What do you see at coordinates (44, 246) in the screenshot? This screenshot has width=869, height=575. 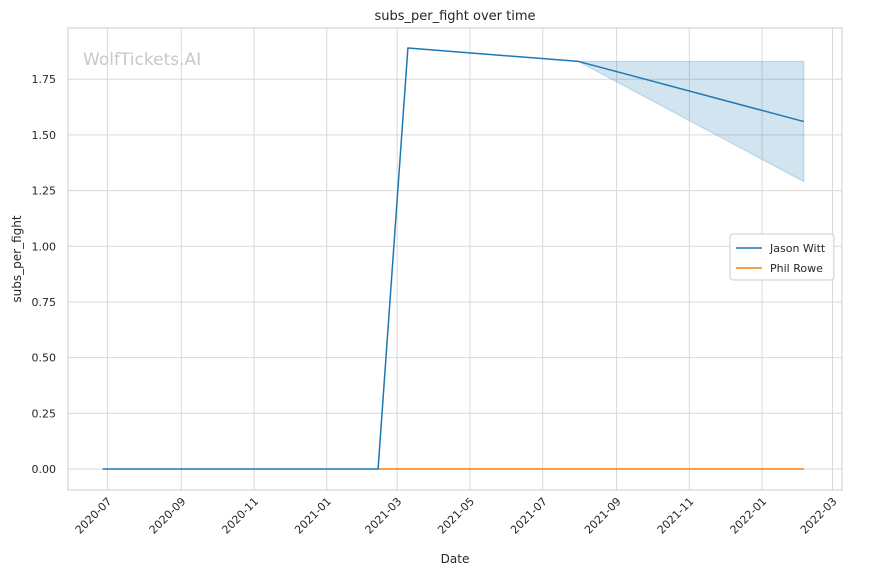 I see `y-tick-label-4: 1.00` at bounding box center [44, 246].